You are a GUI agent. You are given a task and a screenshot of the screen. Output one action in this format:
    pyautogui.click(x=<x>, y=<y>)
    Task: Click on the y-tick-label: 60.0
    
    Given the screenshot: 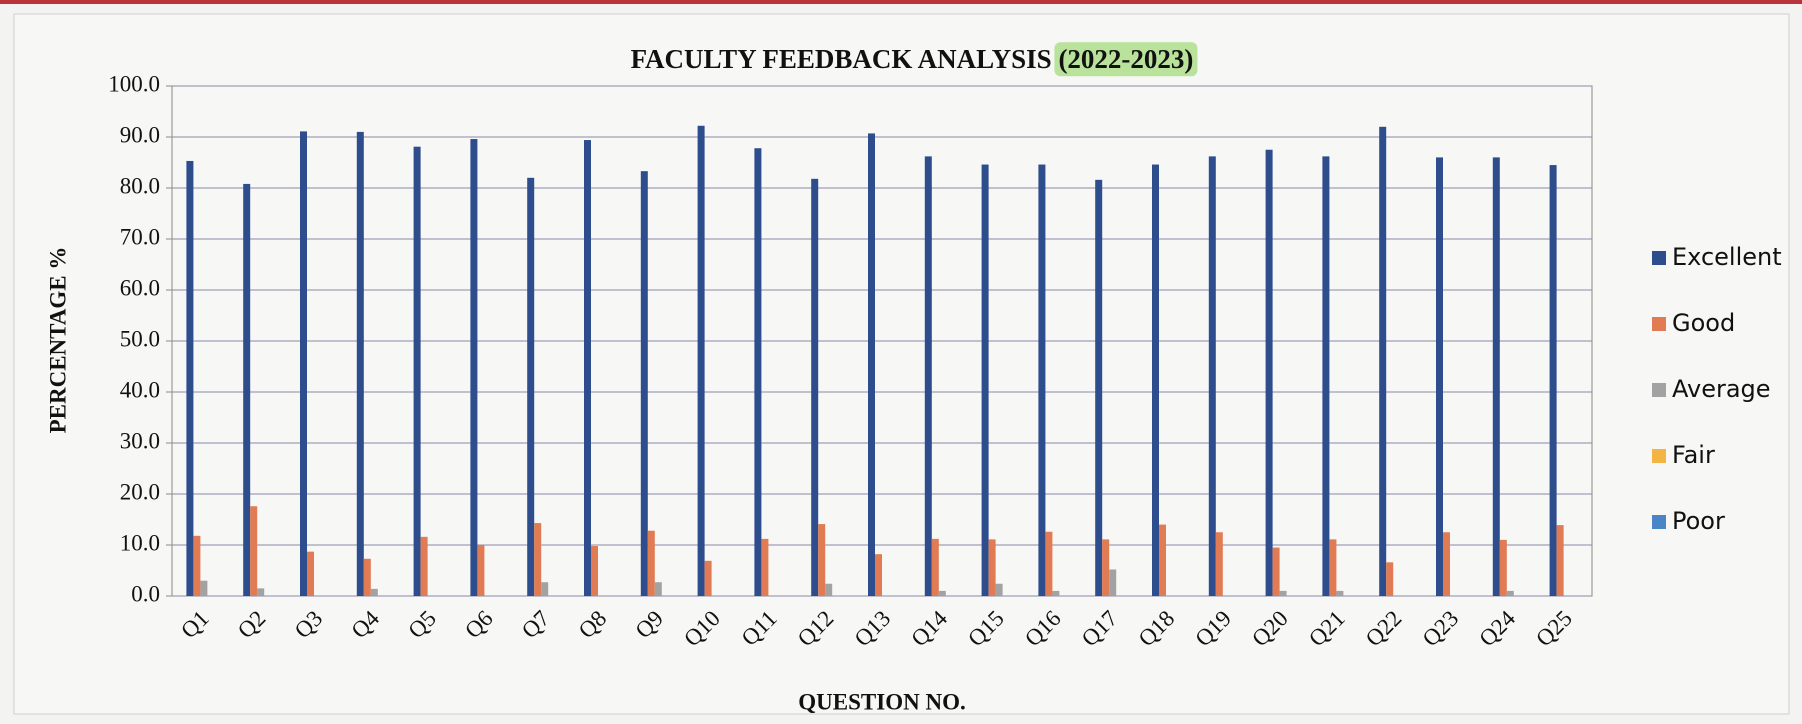 What is the action you would take?
    pyautogui.click(x=140, y=287)
    